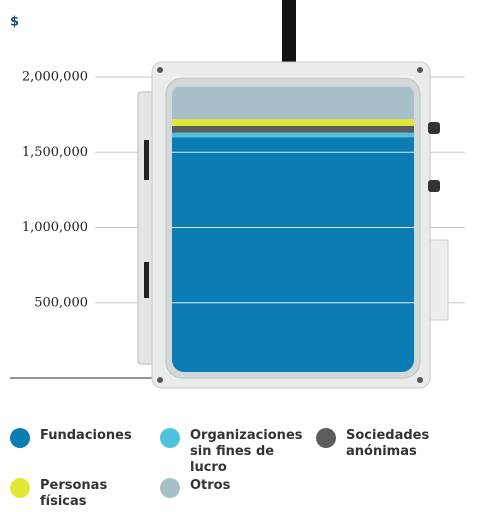  I want to click on y-axis-label: $, so click(14, 22).